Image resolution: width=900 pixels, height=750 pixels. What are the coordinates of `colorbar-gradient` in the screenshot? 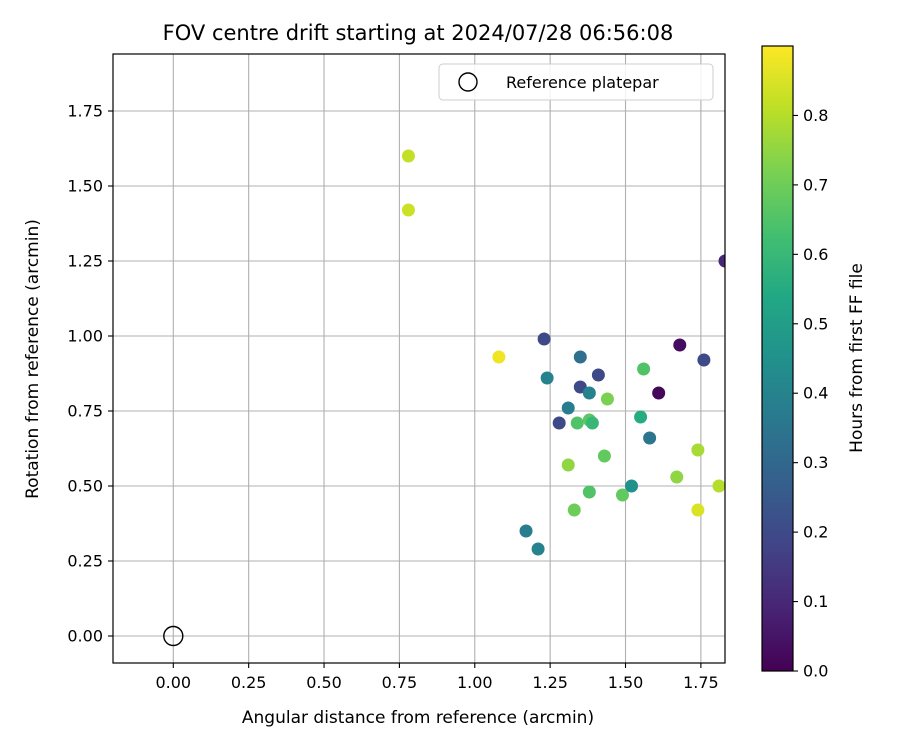 It's located at (777, 358).